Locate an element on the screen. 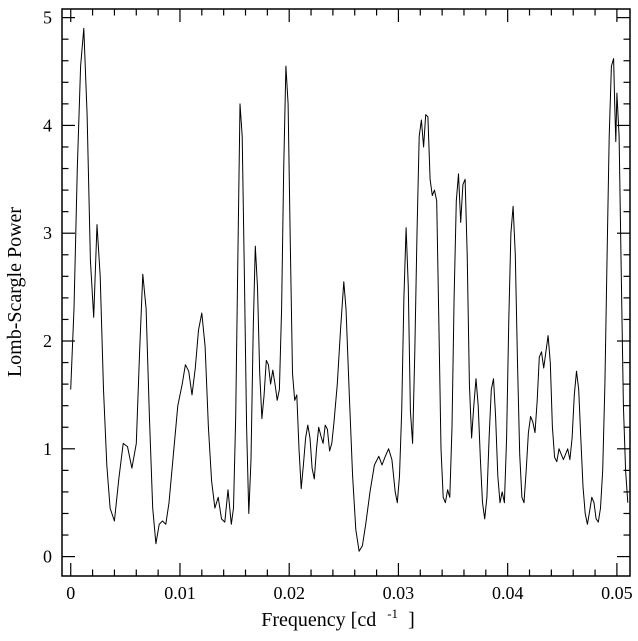  x-tick-label: 0.03 is located at coordinates (399, 593).